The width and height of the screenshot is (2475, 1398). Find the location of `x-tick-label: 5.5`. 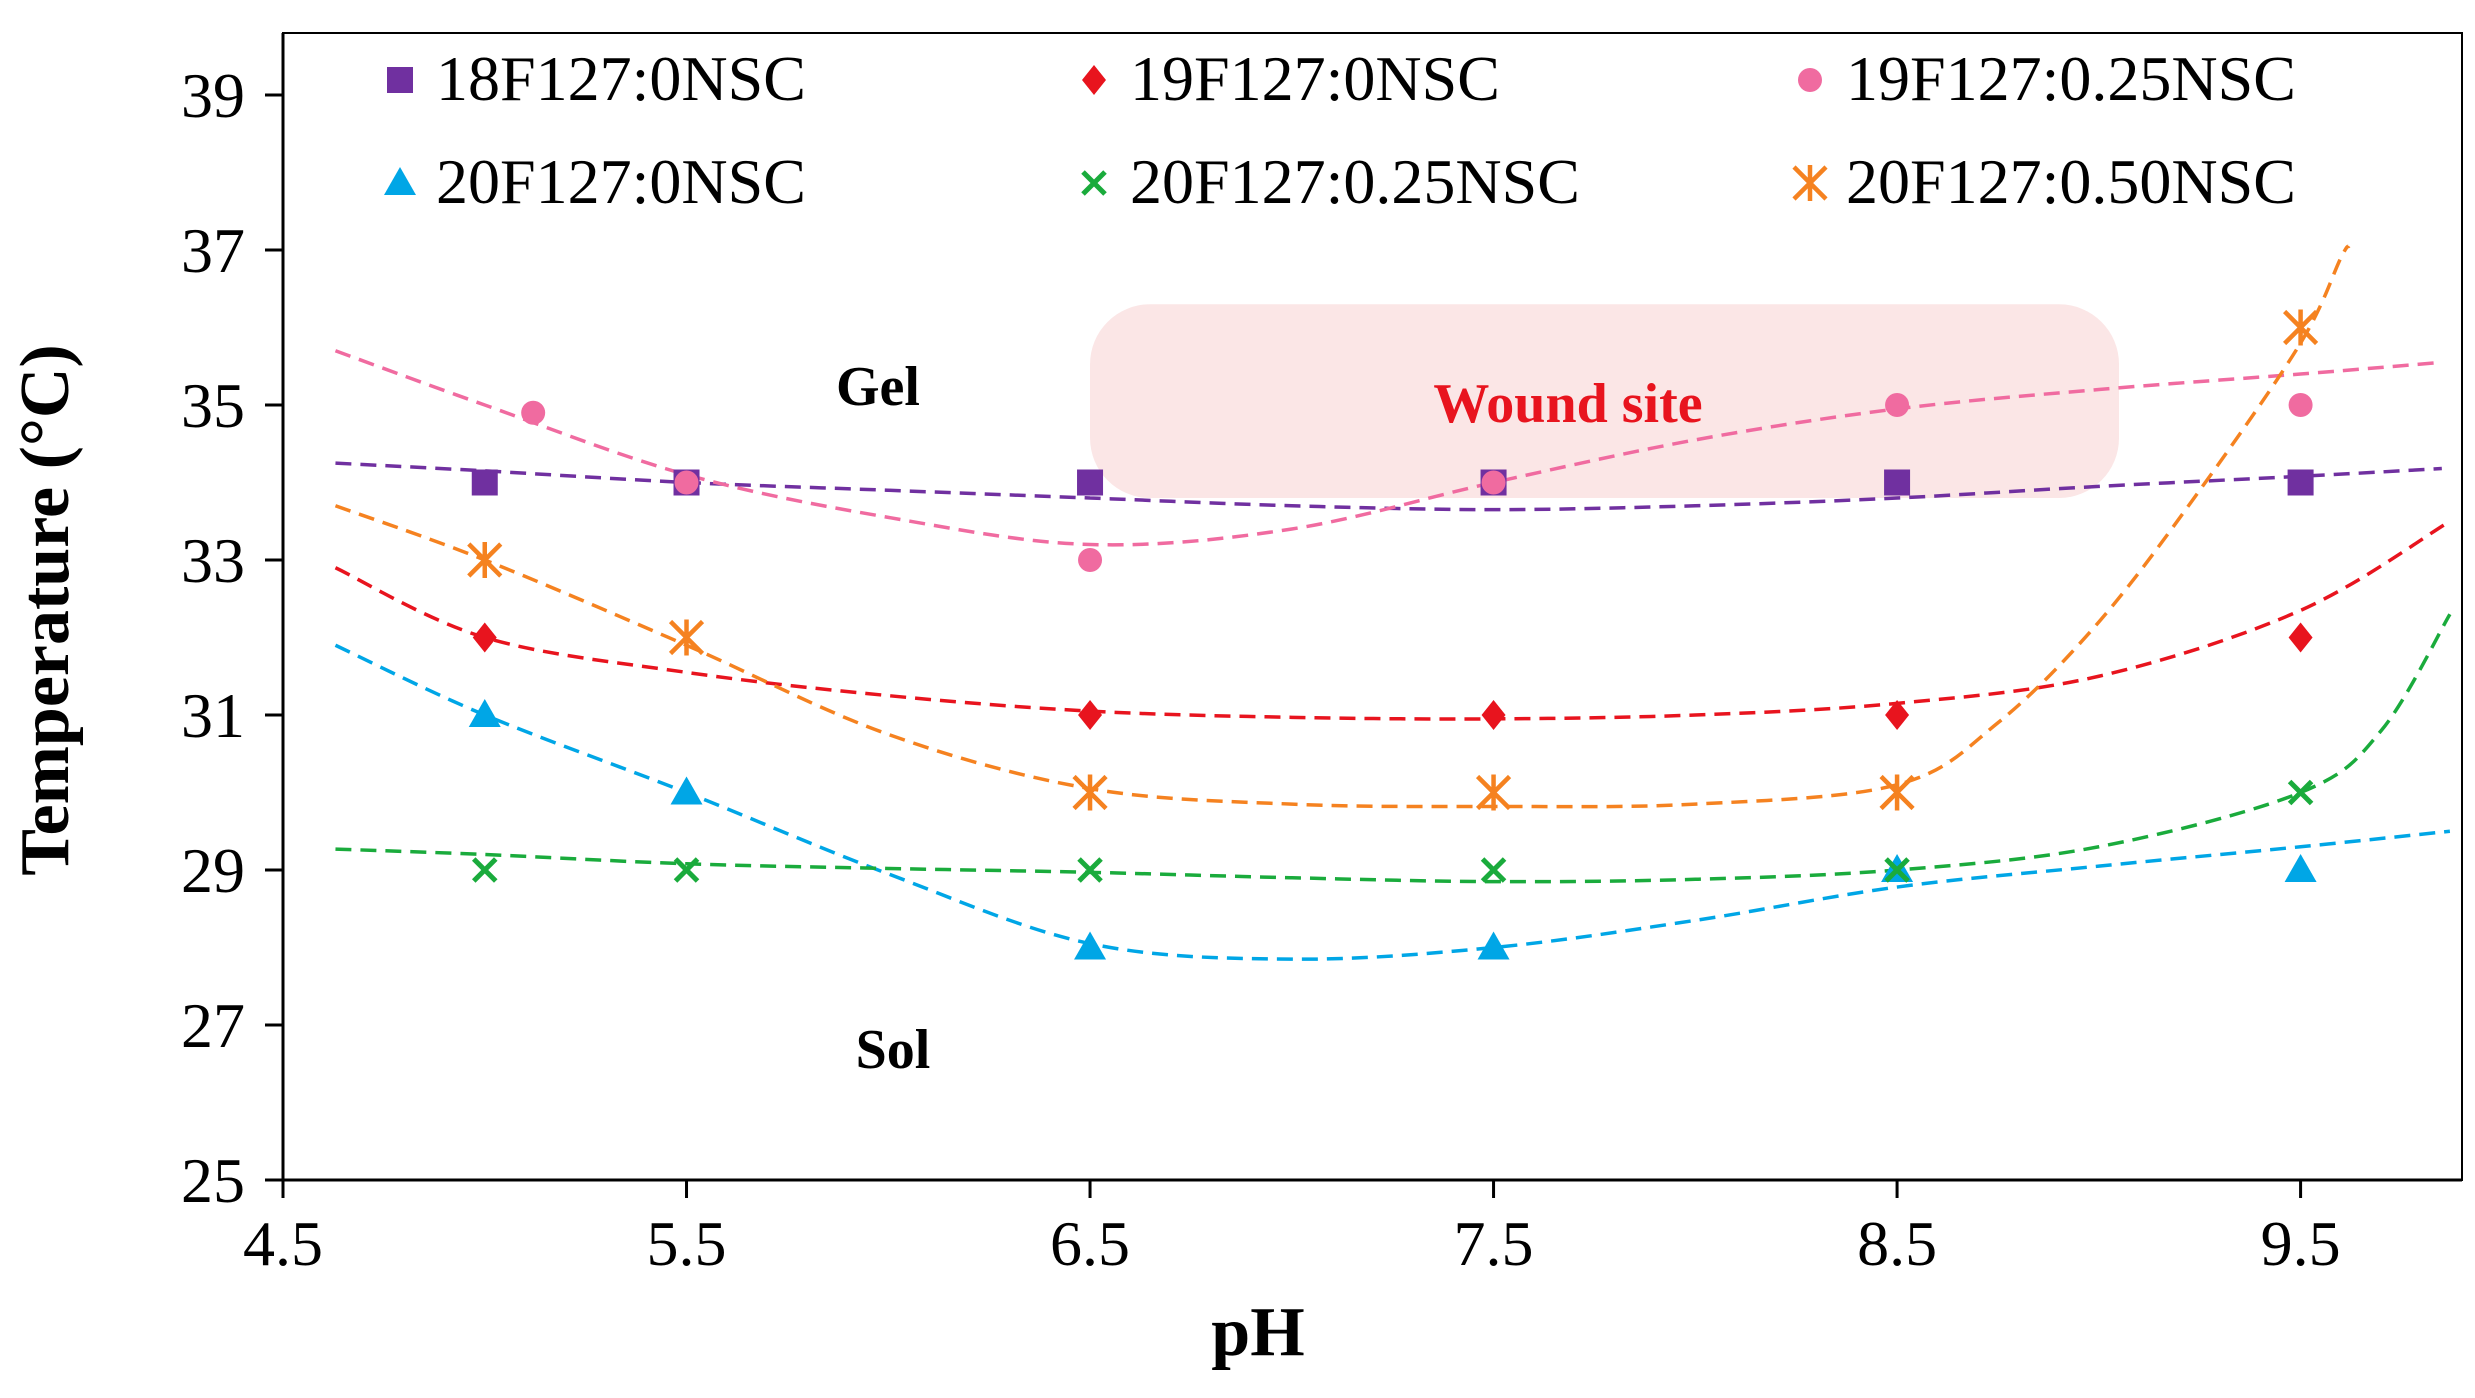

x-tick-label: 5.5 is located at coordinates (687, 1243).